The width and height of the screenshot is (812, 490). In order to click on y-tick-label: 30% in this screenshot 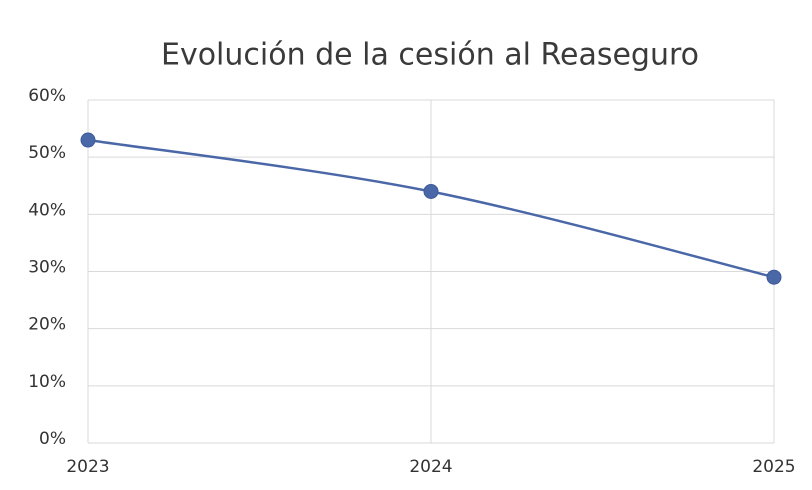, I will do `click(47, 268)`.